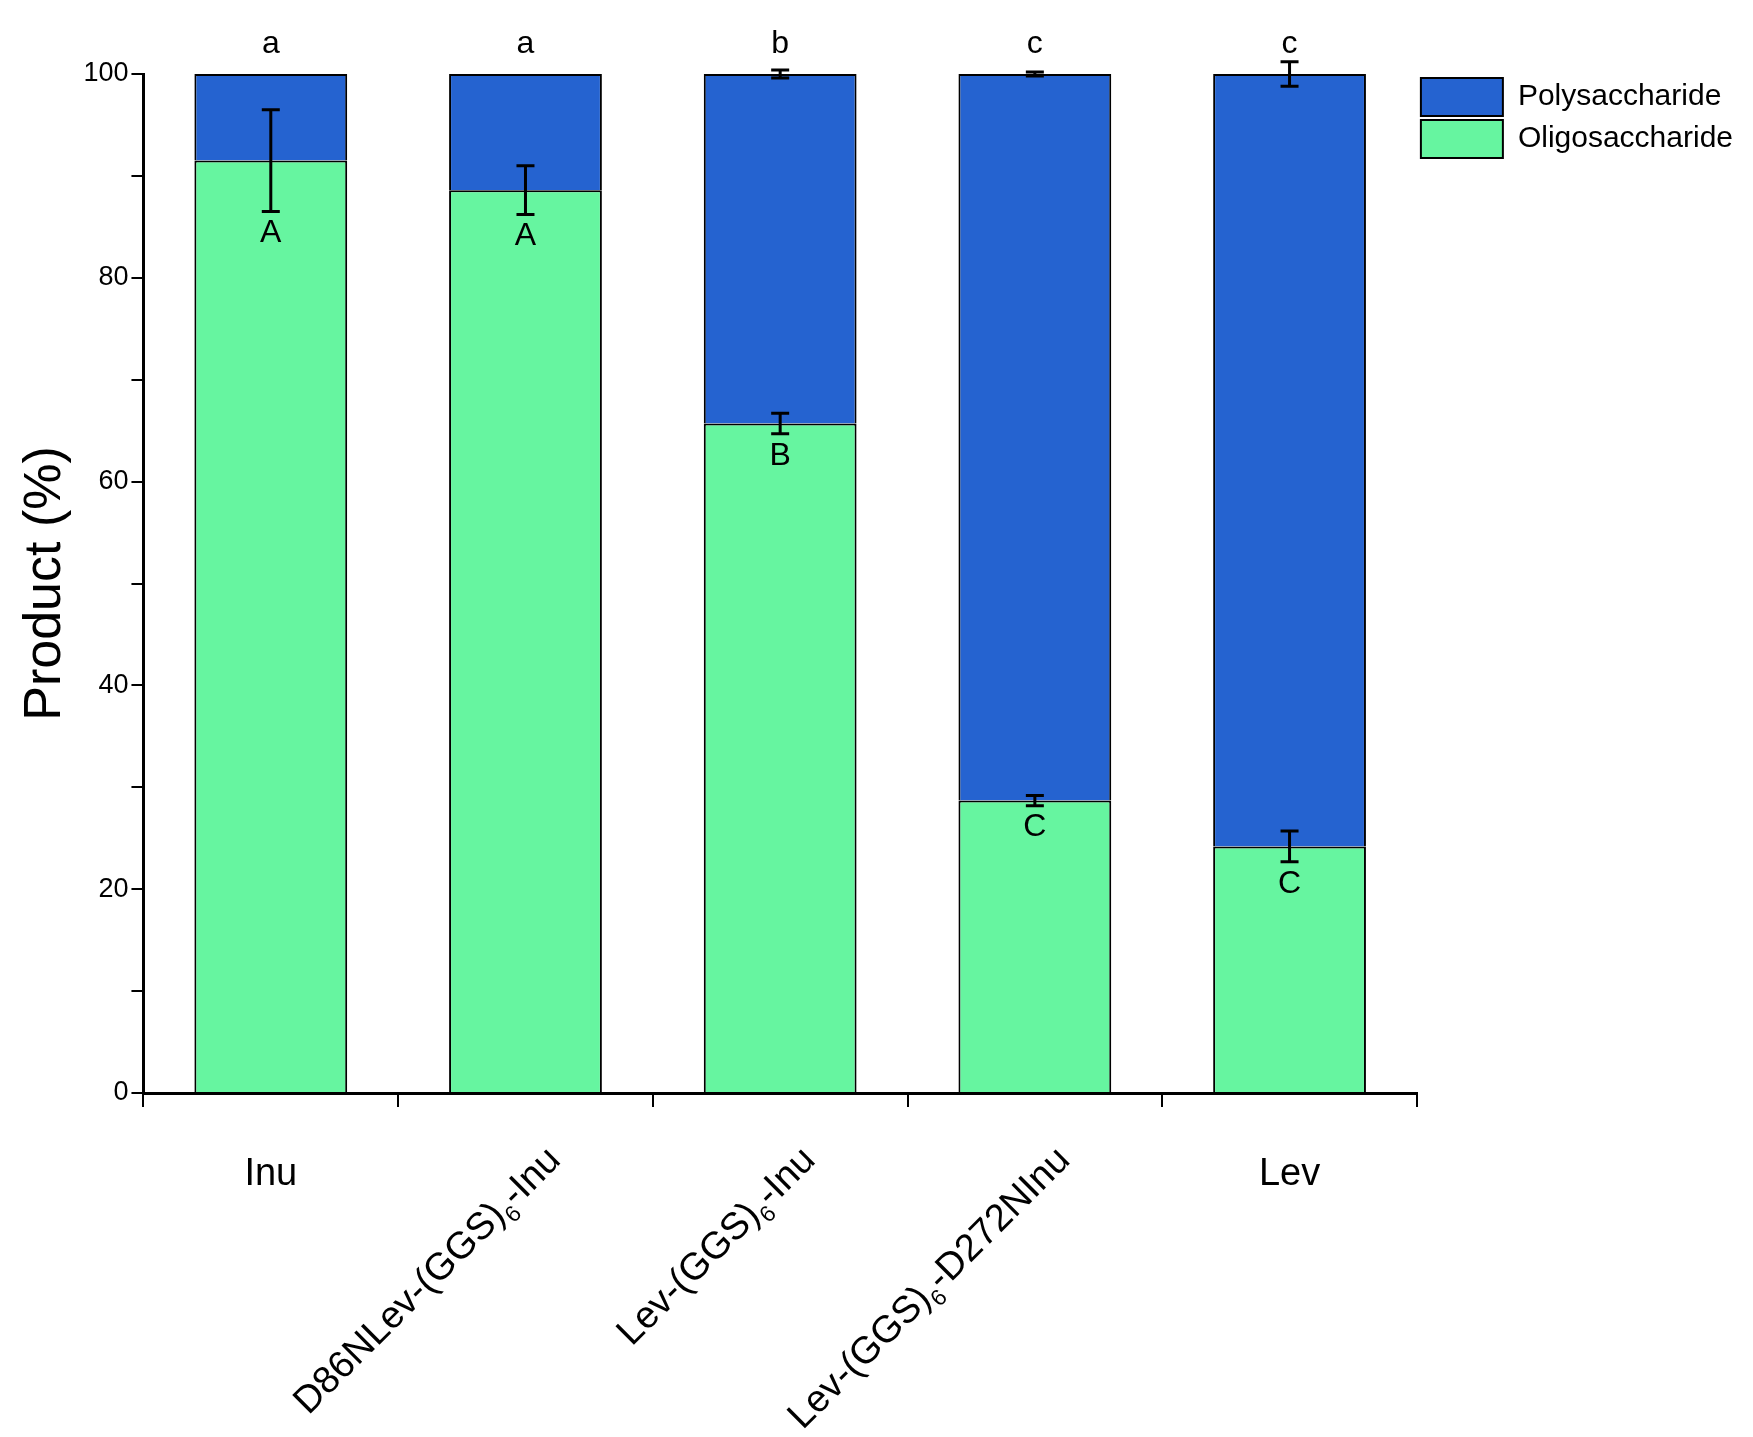 This screenshot has height=1437, width=1753. Describe the element at coordinates (1619, 95) in the screenshot. I see `legend-label: Polysaccharide` at that location.